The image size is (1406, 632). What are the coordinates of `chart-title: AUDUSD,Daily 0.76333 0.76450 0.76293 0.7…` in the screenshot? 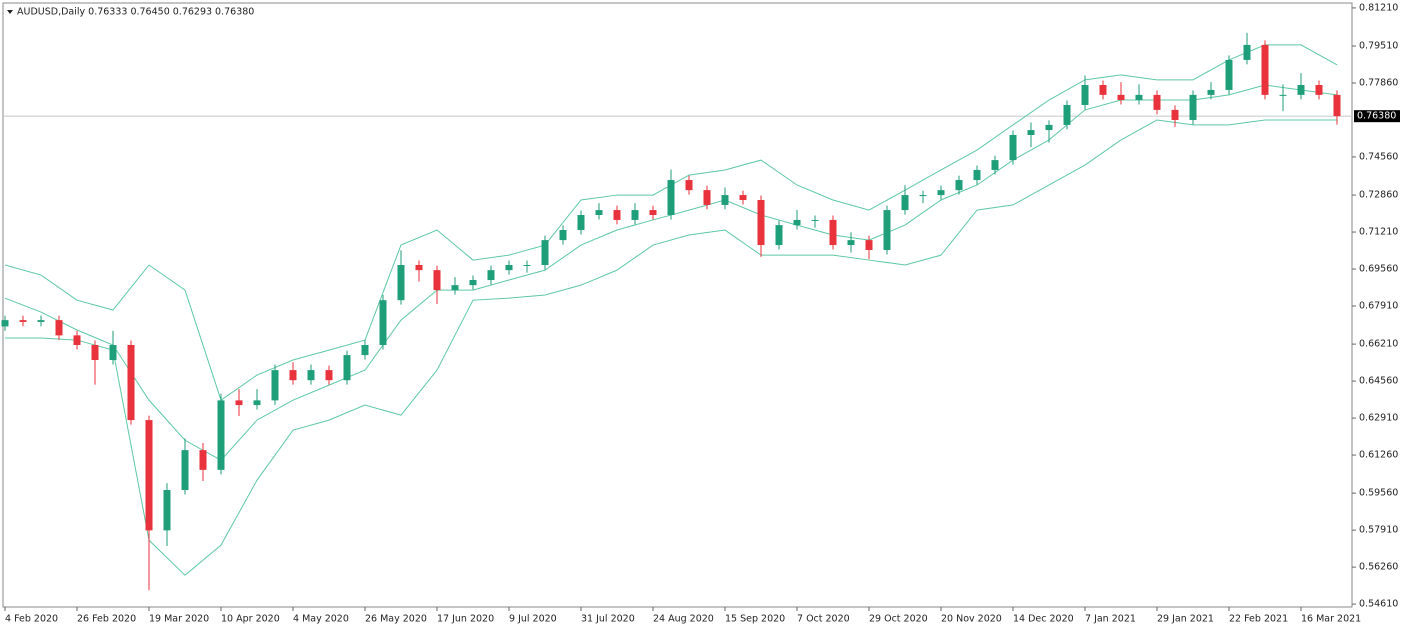 It's located at (135, 12).